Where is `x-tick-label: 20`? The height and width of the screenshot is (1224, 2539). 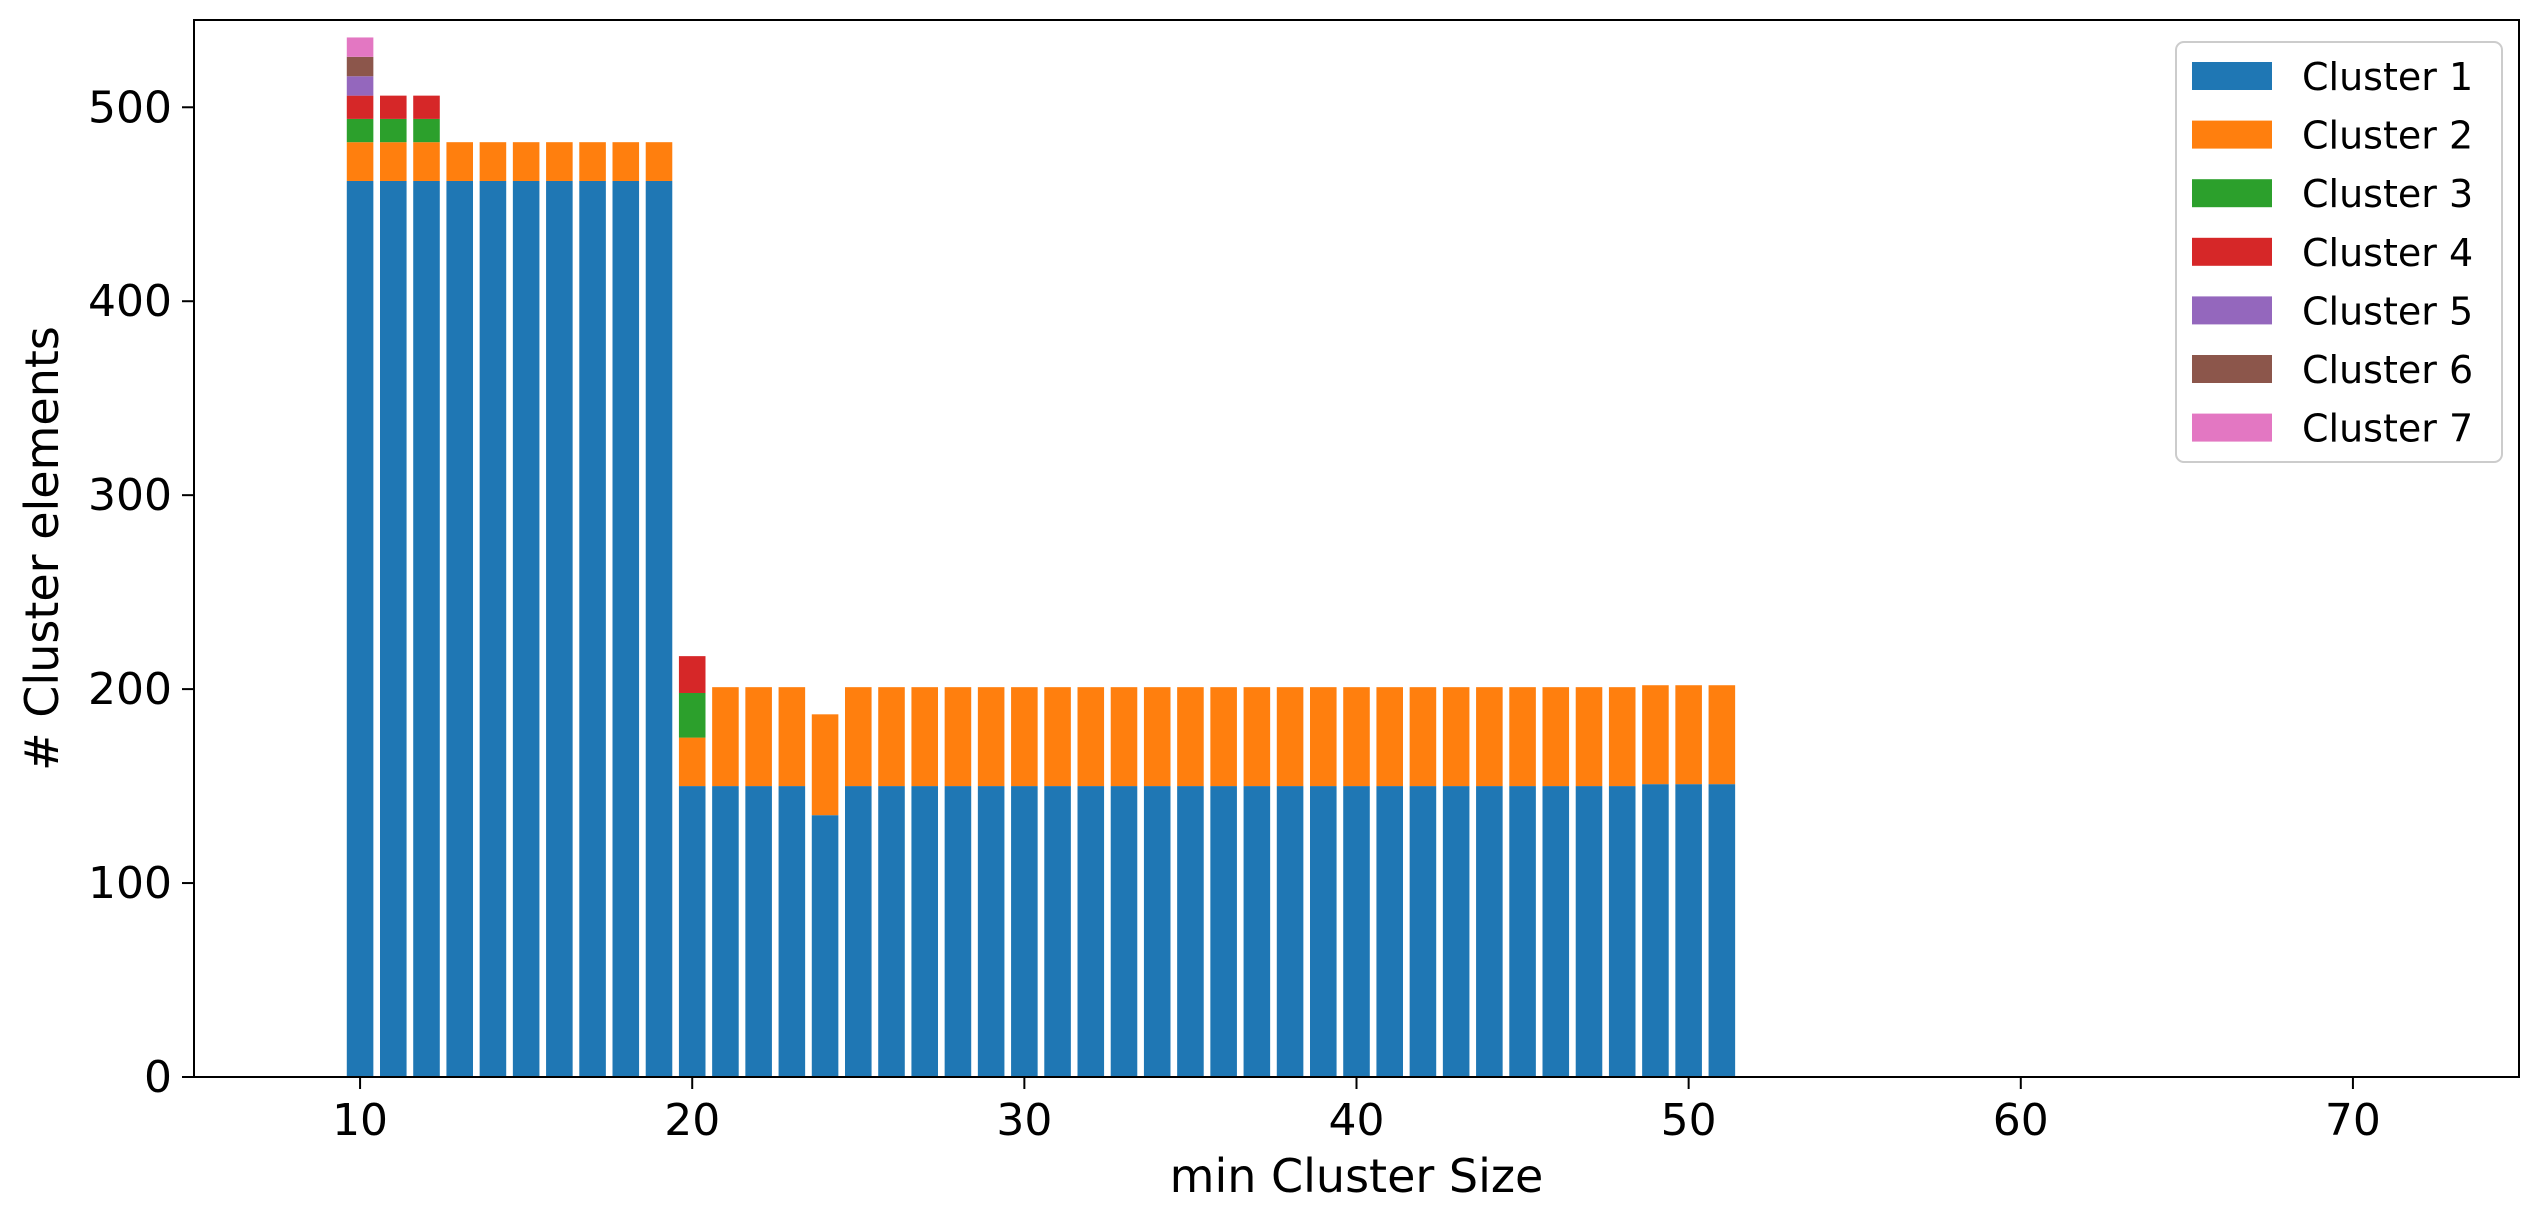 x-tick-label: 20 is located at coordinates (692, 1120).